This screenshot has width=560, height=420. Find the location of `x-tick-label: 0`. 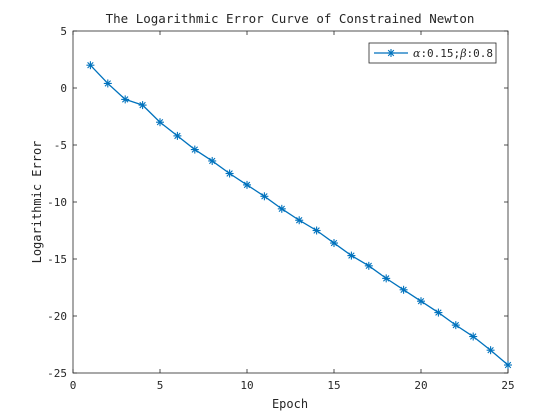

x-tick-label: 0 is located at coordinates (73, 385).